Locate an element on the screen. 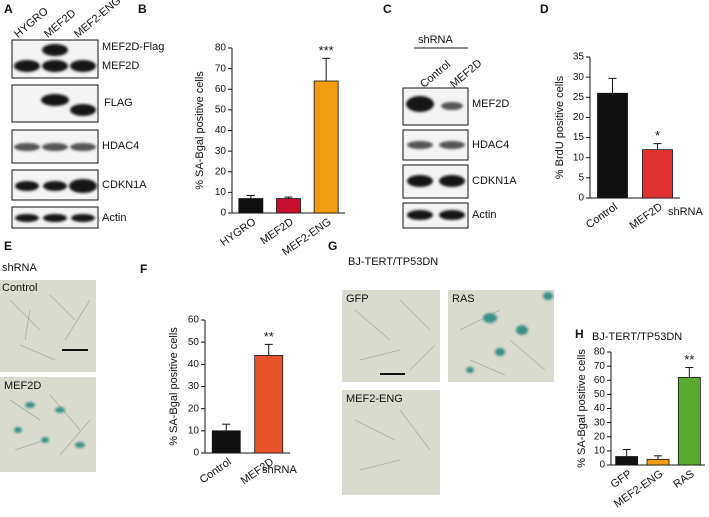  panel-letter: B is located at coordinates (142, 9).